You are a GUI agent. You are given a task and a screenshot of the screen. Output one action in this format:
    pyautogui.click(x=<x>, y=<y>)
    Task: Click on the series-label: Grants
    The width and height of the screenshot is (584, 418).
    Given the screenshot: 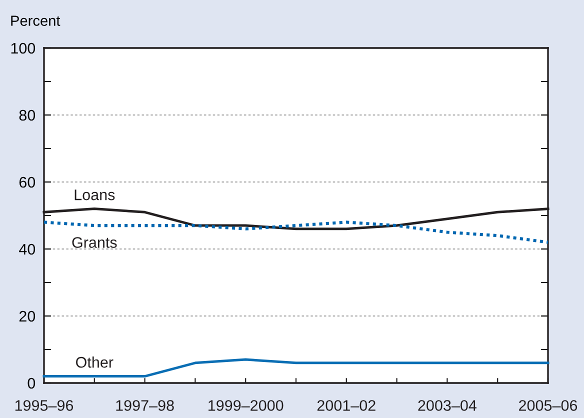 What is the action you would take?
    pyautogui.click(x=94, y=242)
    